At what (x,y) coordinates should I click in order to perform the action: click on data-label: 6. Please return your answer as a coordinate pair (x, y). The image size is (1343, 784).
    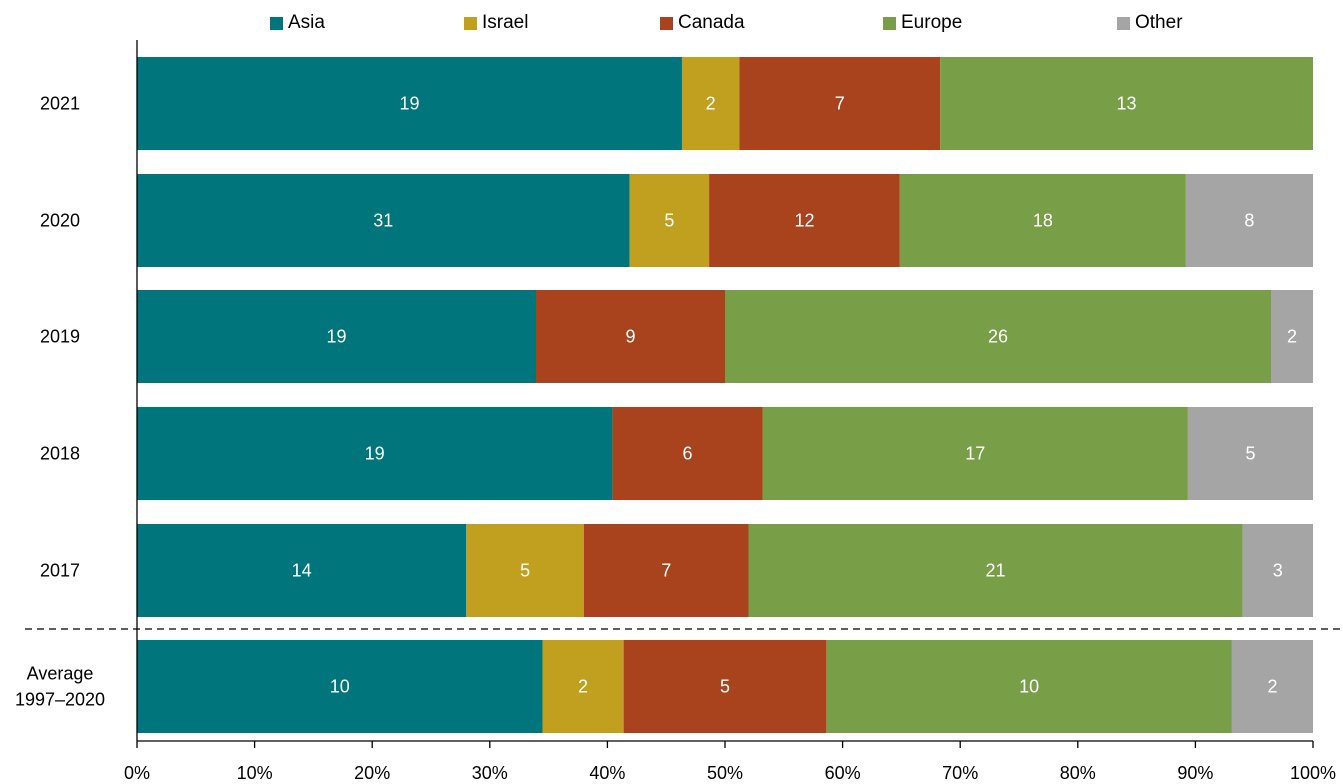
    Looking at the image, I should click on (687, 454).